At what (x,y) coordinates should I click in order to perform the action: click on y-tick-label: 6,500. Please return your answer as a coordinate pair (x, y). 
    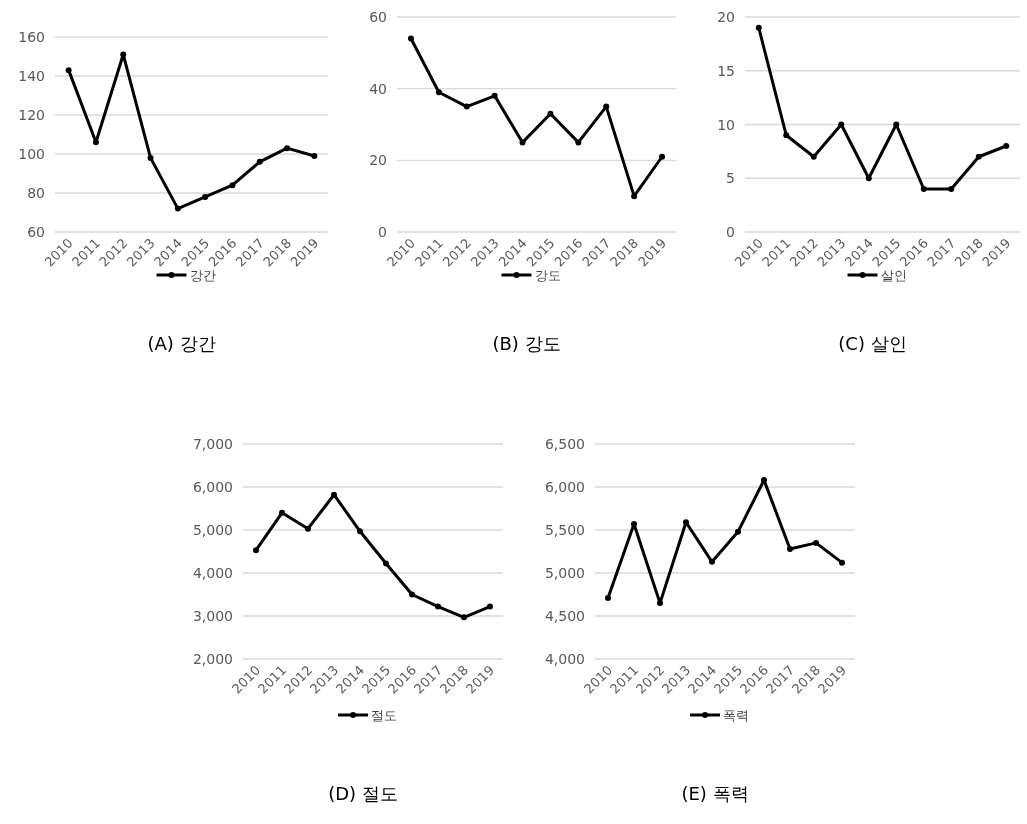
    Looking at the image, I should click on (564, 444).